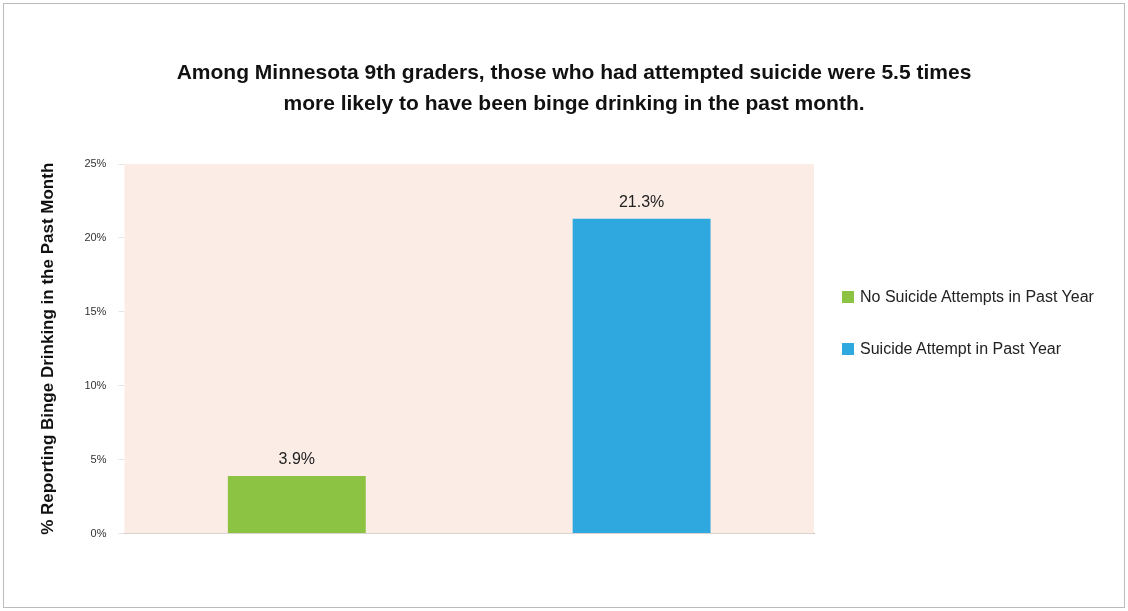  What do you see at coordinates (98, 458) in the screenshot?
I see `y-tick-label: 5%` at bounding box center [98, 458].